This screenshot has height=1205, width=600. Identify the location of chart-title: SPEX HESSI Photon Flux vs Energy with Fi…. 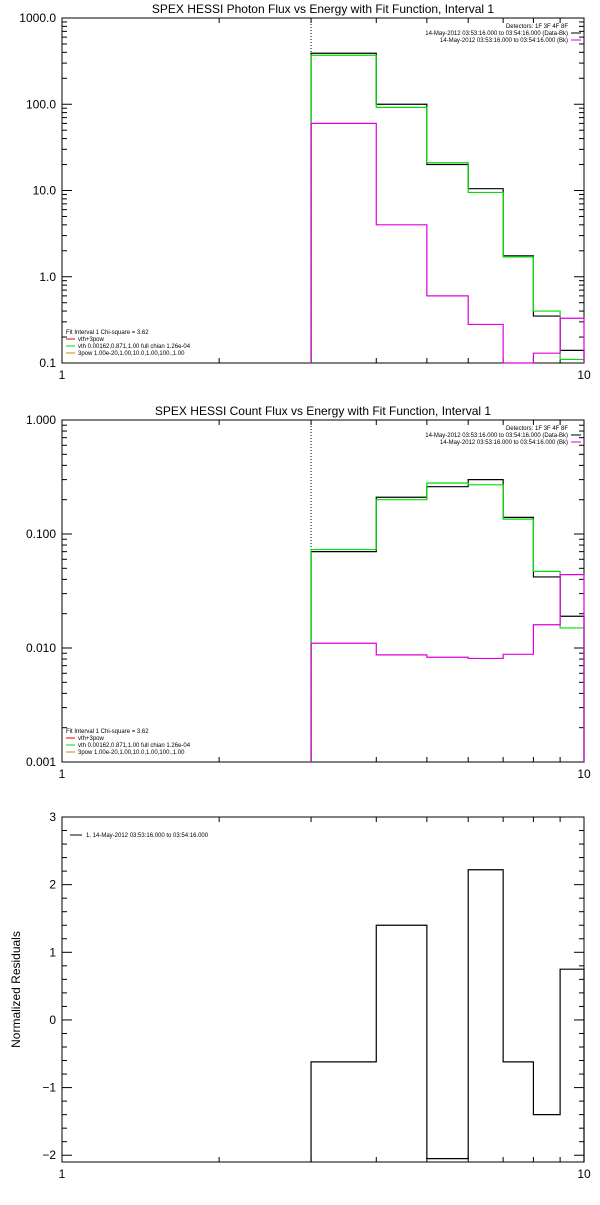
(323, 9).